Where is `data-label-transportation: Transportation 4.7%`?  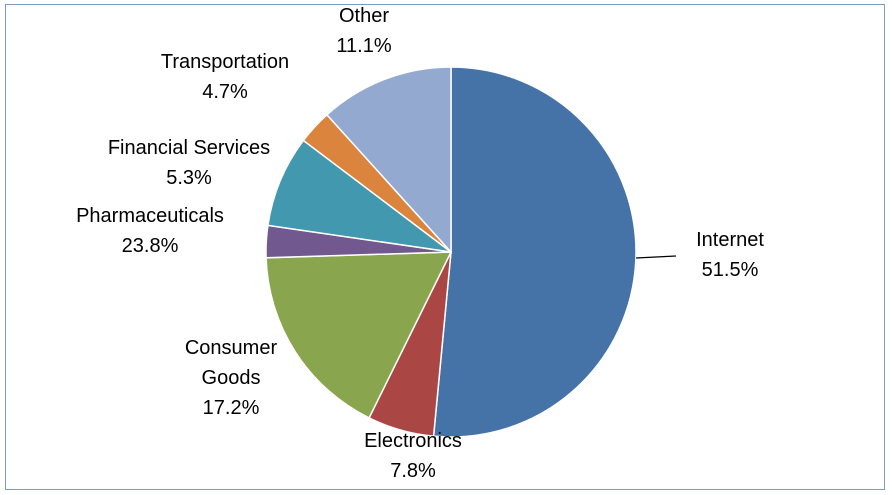 data-label-transportation: Transportation 4.7% is located at coordinates (225, 77).